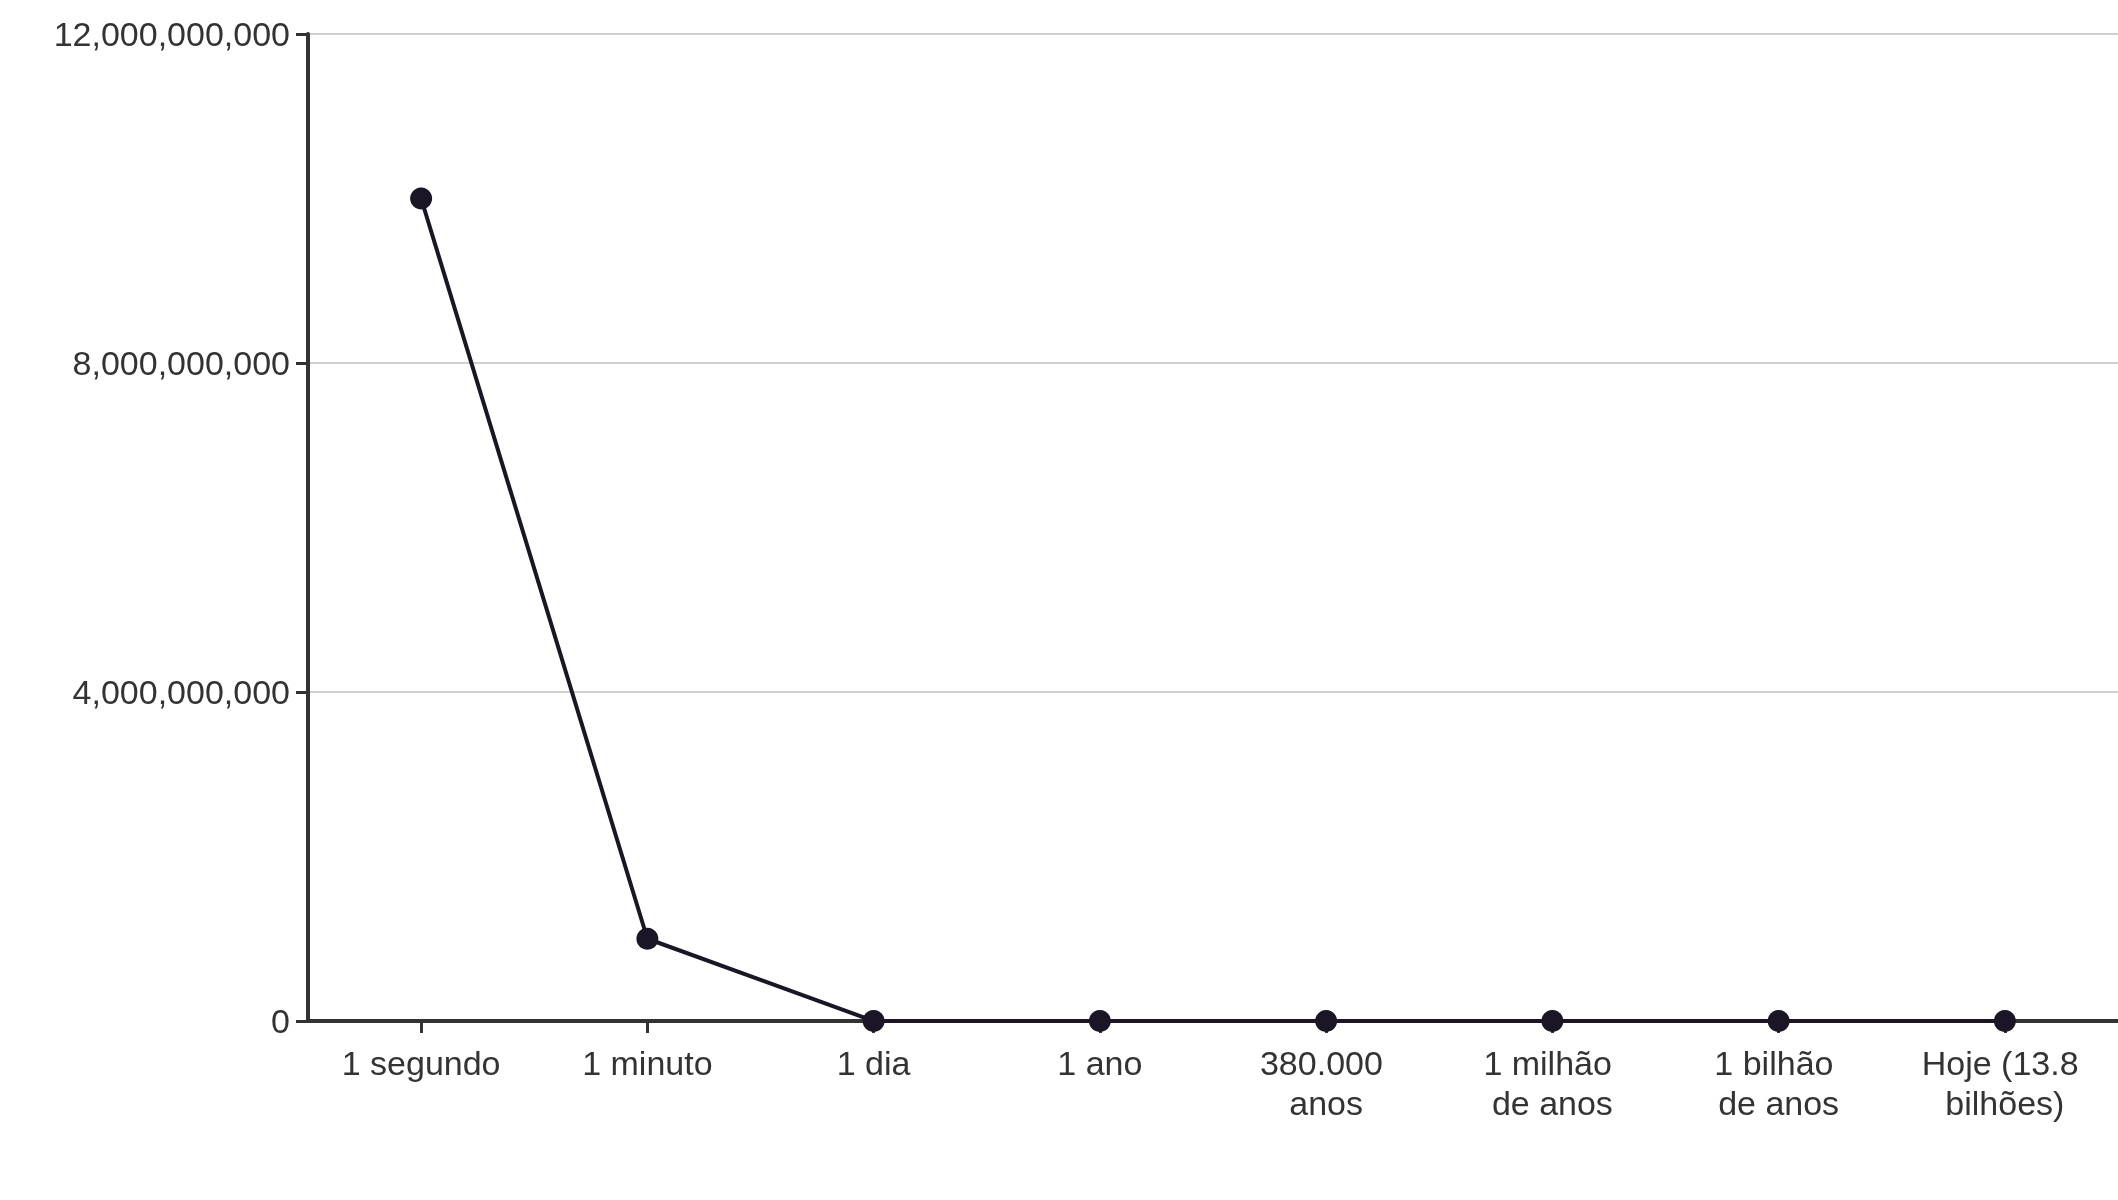 The width and height of the screenshot is (2118, 1200). What do you see at coordinates (171, 34) in the screenshot?
I see `y-tick-label: 12,000,000,000` at bounding box center [171, 34].